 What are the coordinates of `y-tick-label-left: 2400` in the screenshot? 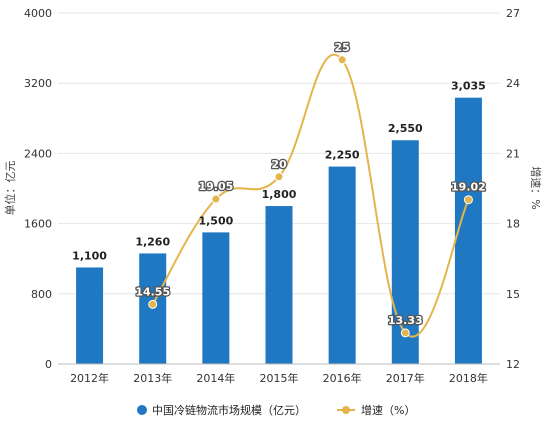 It's located at (38, 153).